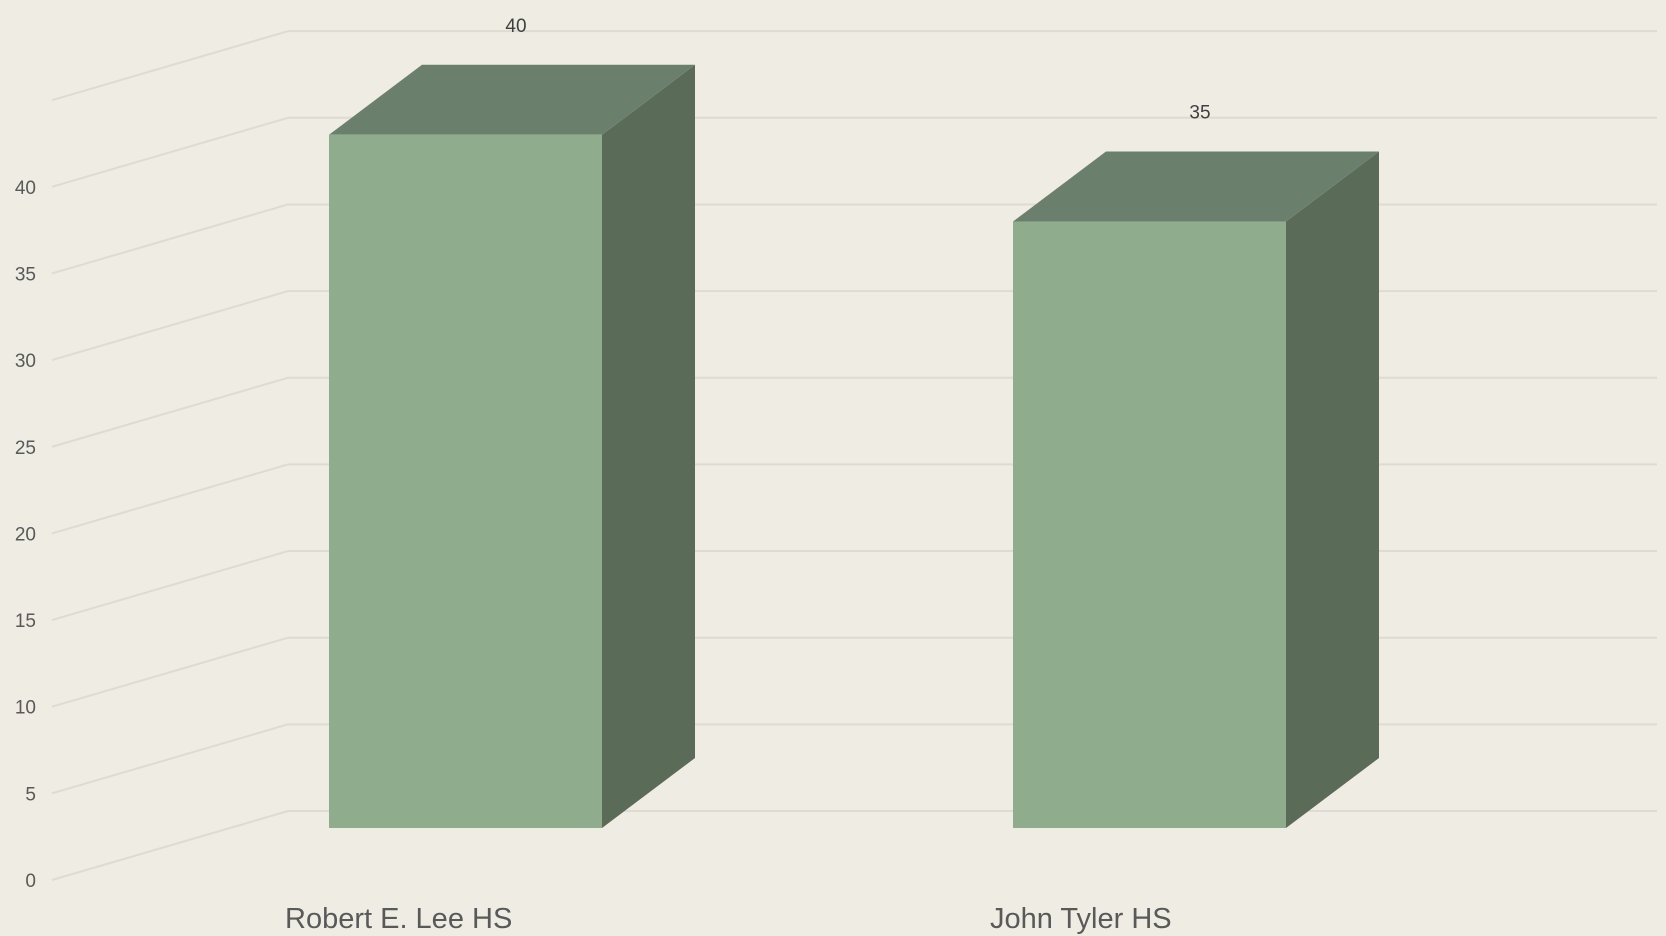  I want to click on category-label: Robert E. Lee HS, so click(398, 919).